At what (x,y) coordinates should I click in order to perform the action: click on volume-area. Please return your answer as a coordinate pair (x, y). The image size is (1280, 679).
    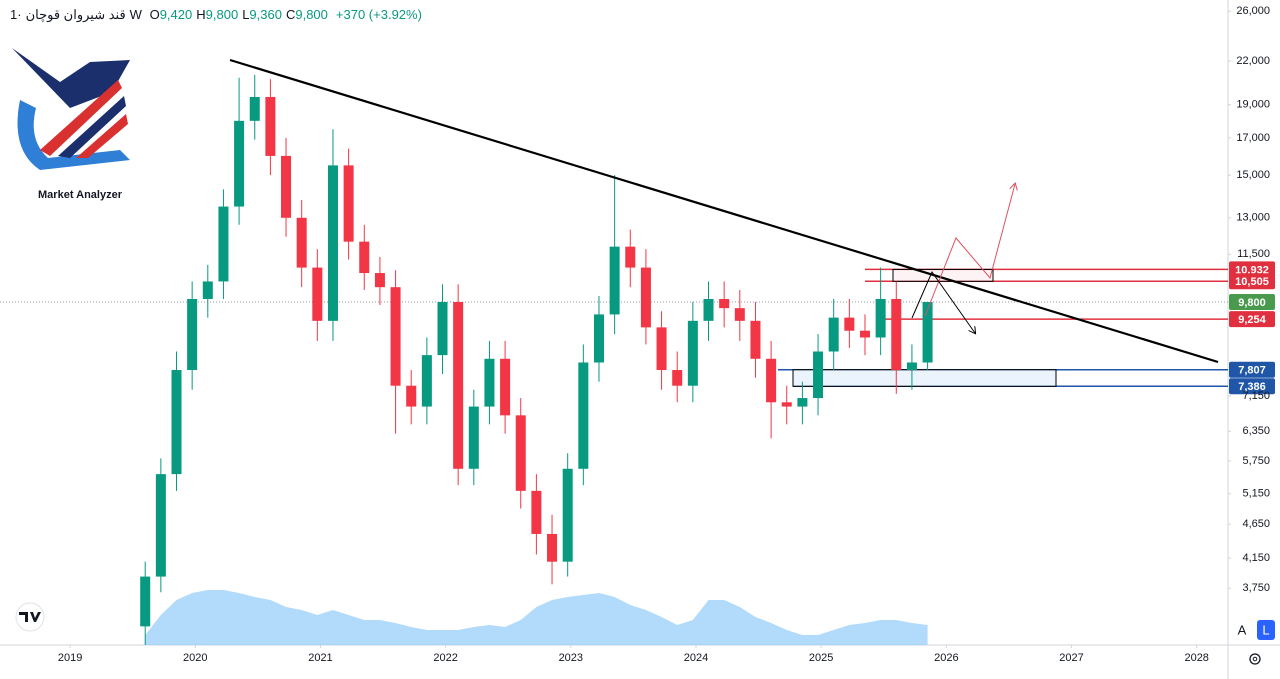
    Looking at the image, I should click on (536, 617).